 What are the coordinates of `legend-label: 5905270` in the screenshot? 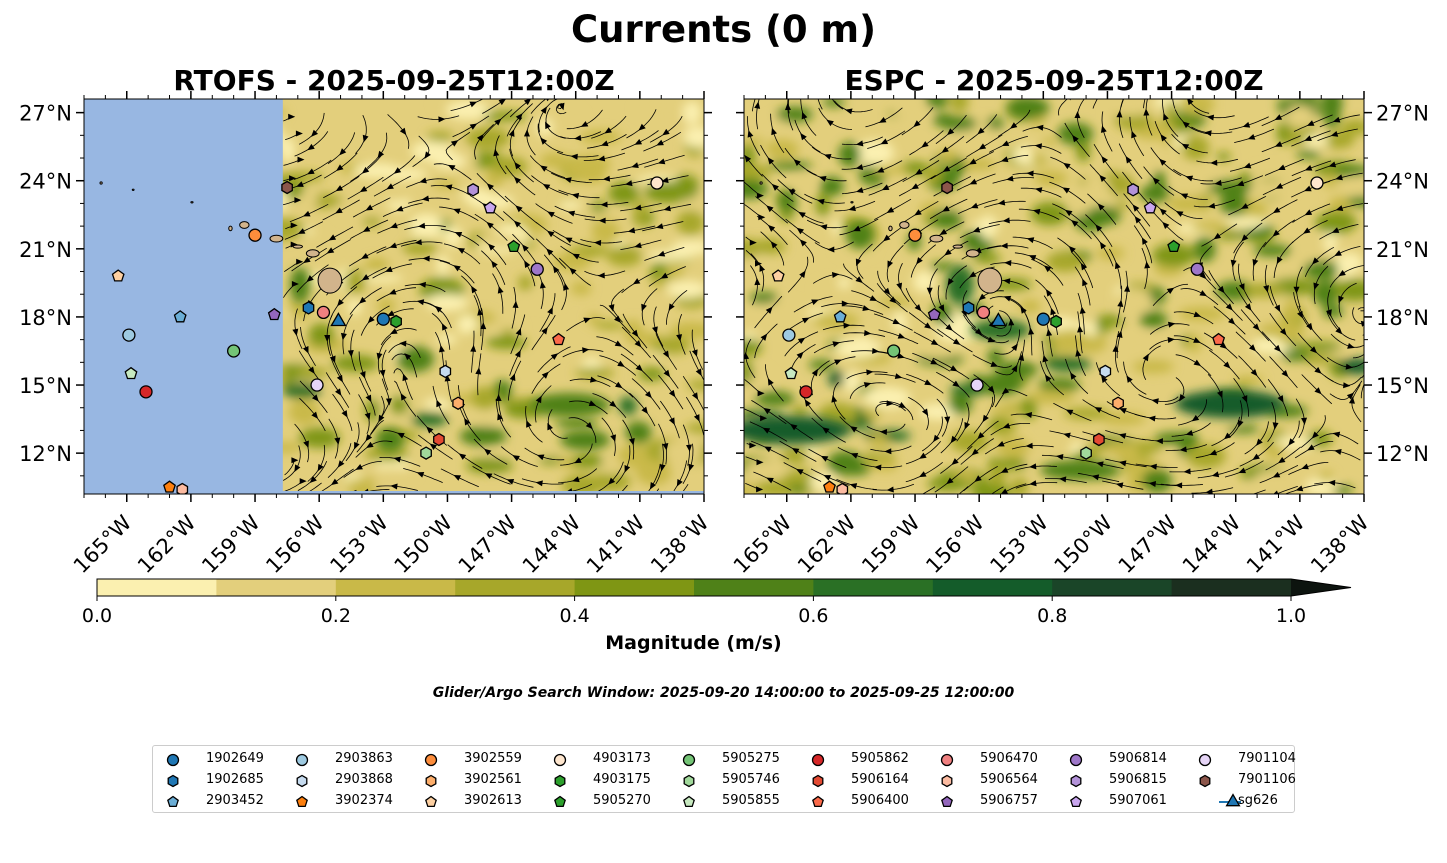 It's located at (622, 800).